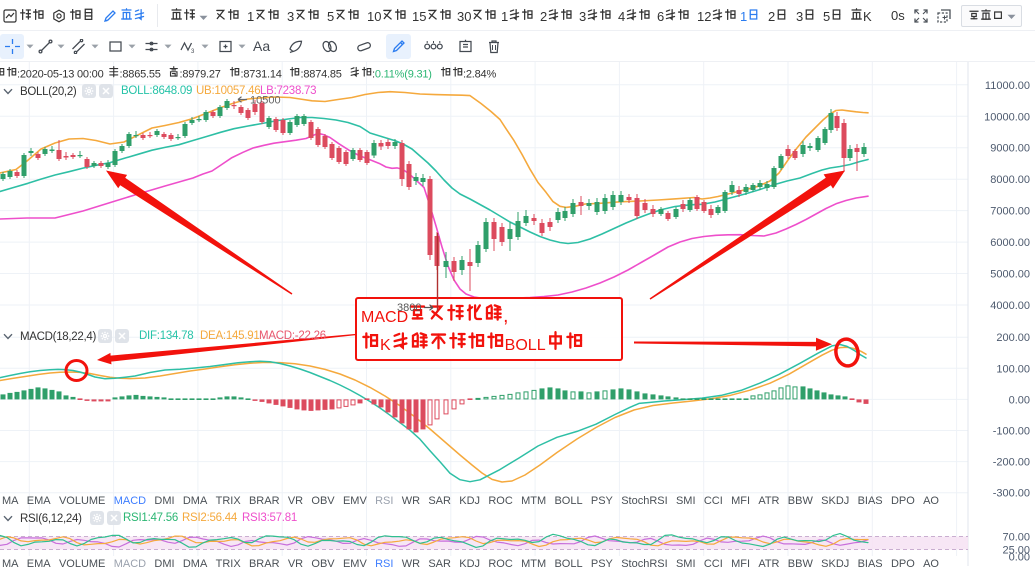  Describe the element at coordinates (1013, 338) in the screenshot. I see `svg-text: 200.00` at that location.